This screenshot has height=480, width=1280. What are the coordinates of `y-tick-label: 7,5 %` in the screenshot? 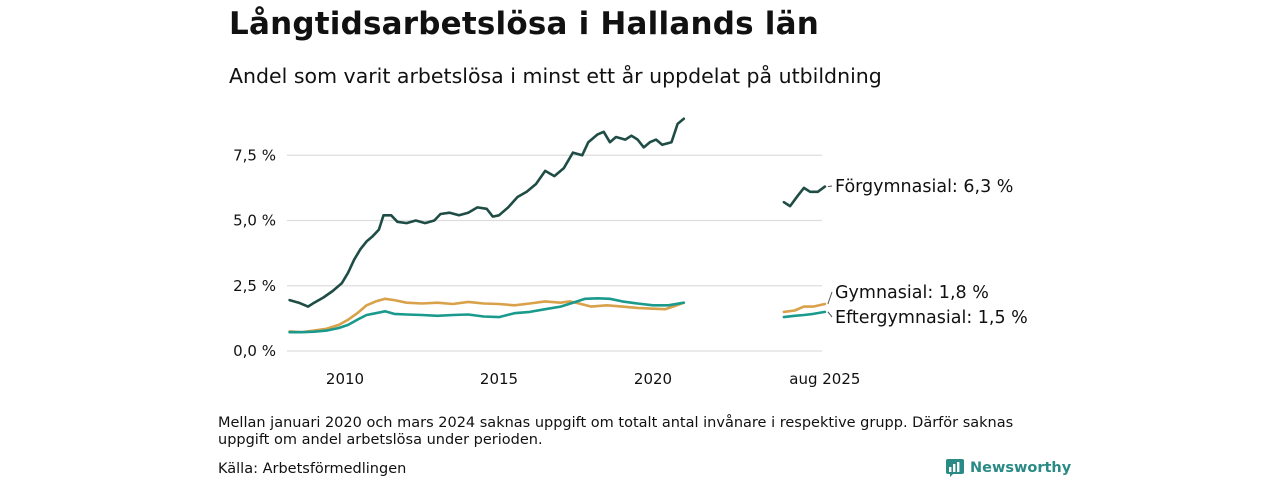 It's located at (254, 155).